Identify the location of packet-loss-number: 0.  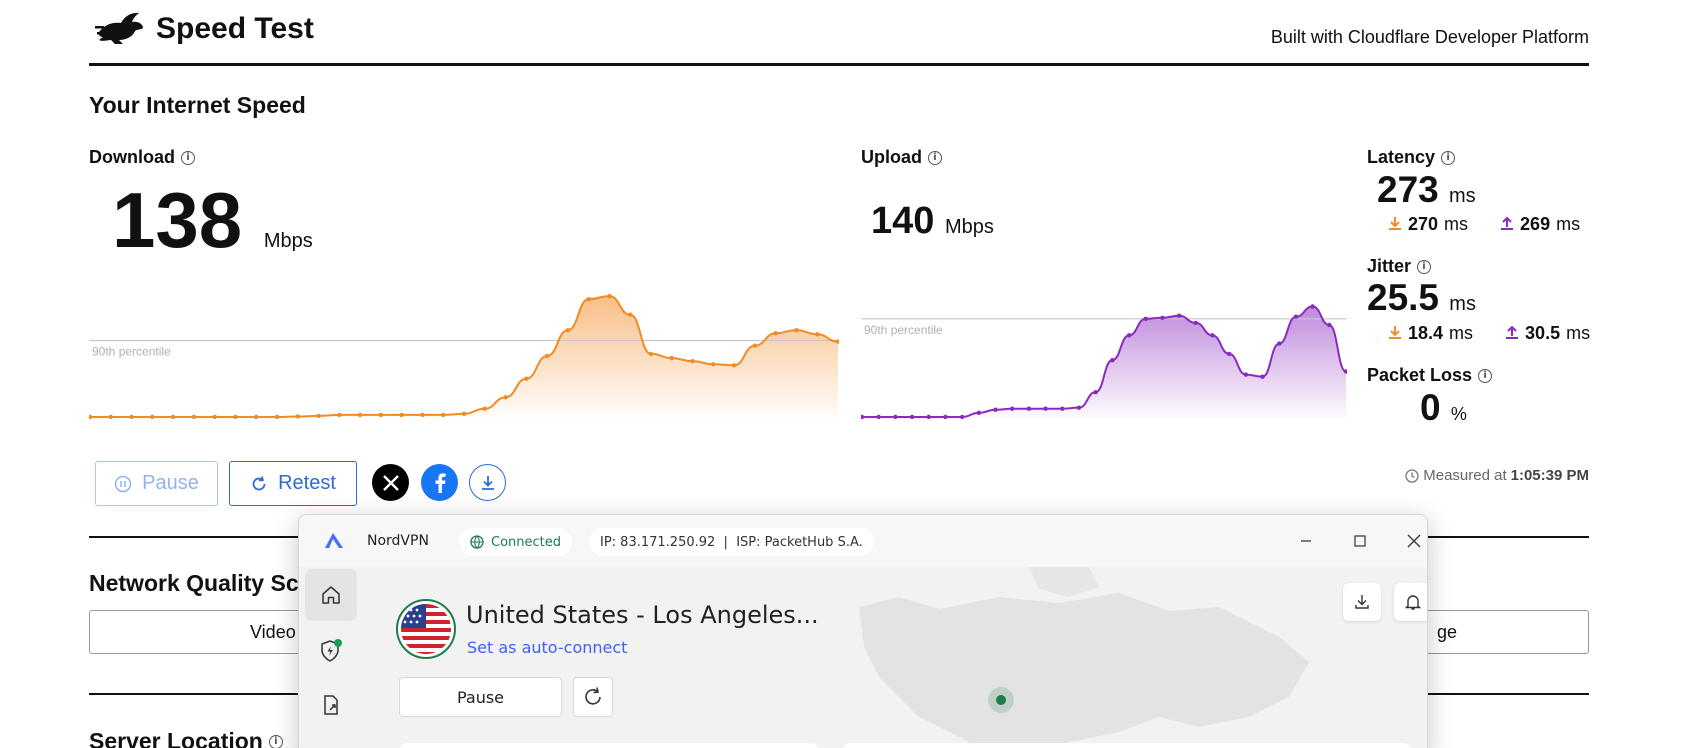
(1430, 407).